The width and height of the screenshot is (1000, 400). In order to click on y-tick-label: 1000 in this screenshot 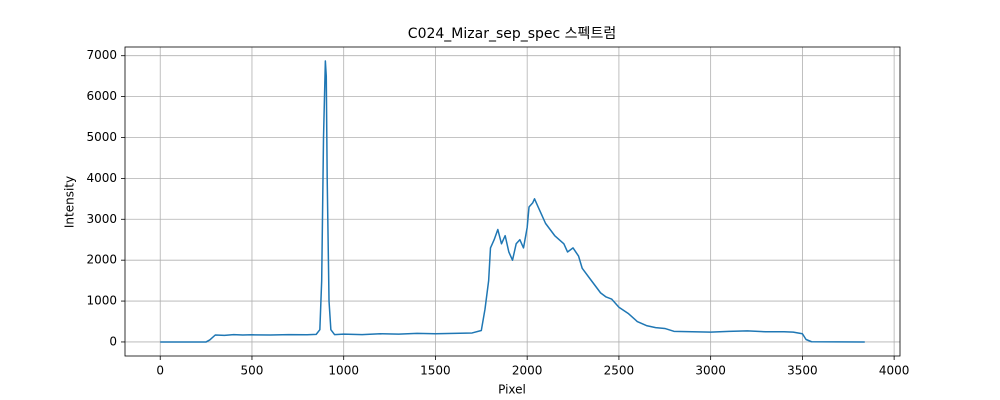, I will do `click(101, 301)`.